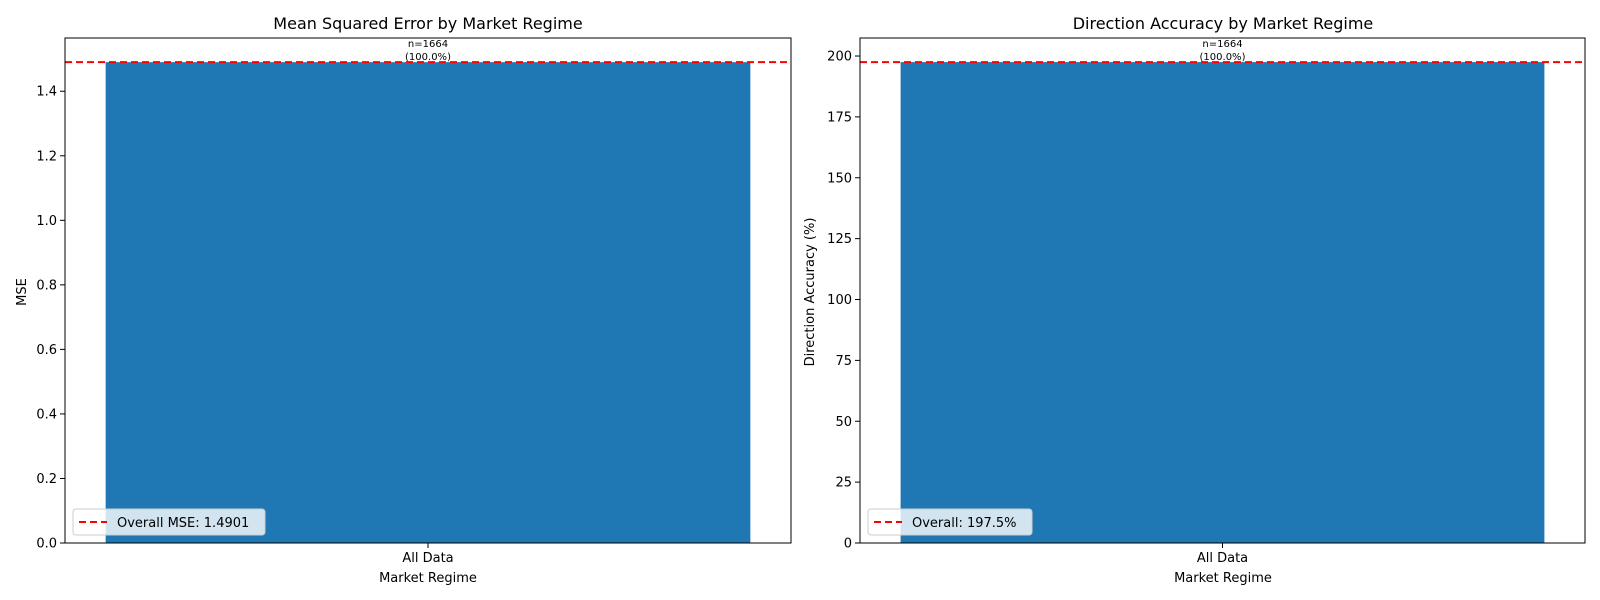  I want to click on y-tick-label: 25, so click(843, 483).